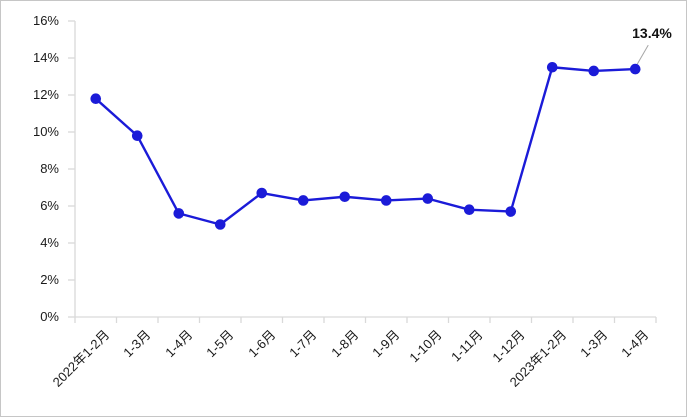 Image resolution: width=687 pixels, height=417 pixels. What do you see at coordinates (45, 20) in the screenshot?
I see `y-tick-label: 16%` at bounding box center [45, 20].